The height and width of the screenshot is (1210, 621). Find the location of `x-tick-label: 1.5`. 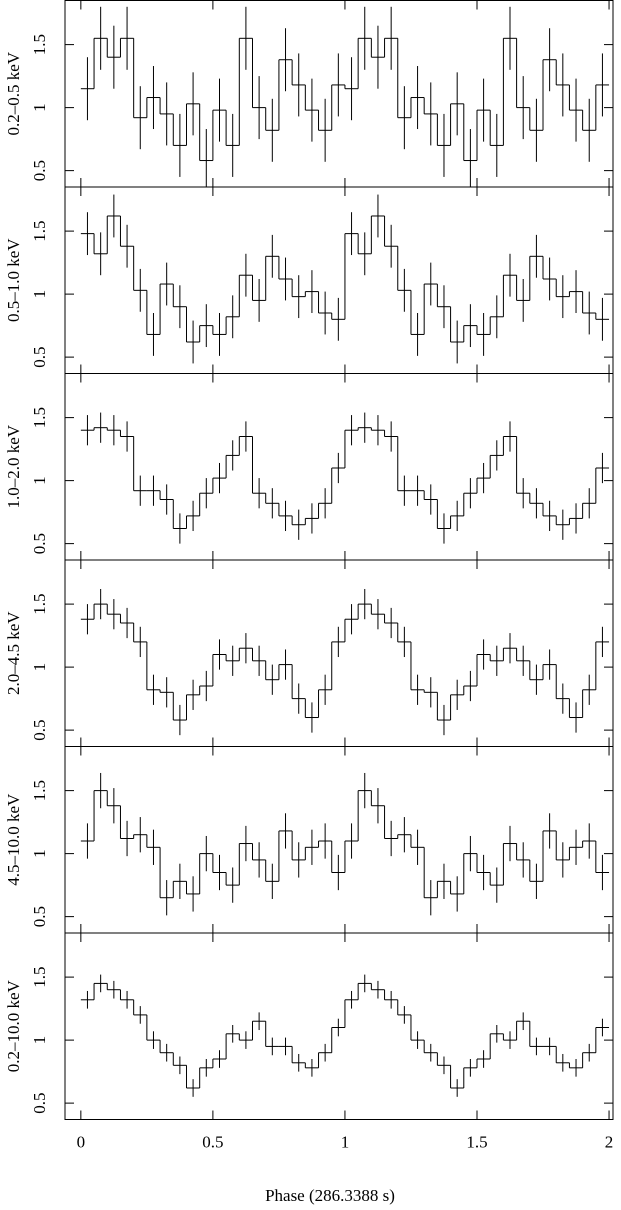

x-tick-label: 1.5 is located at coordinates (476, 1141).